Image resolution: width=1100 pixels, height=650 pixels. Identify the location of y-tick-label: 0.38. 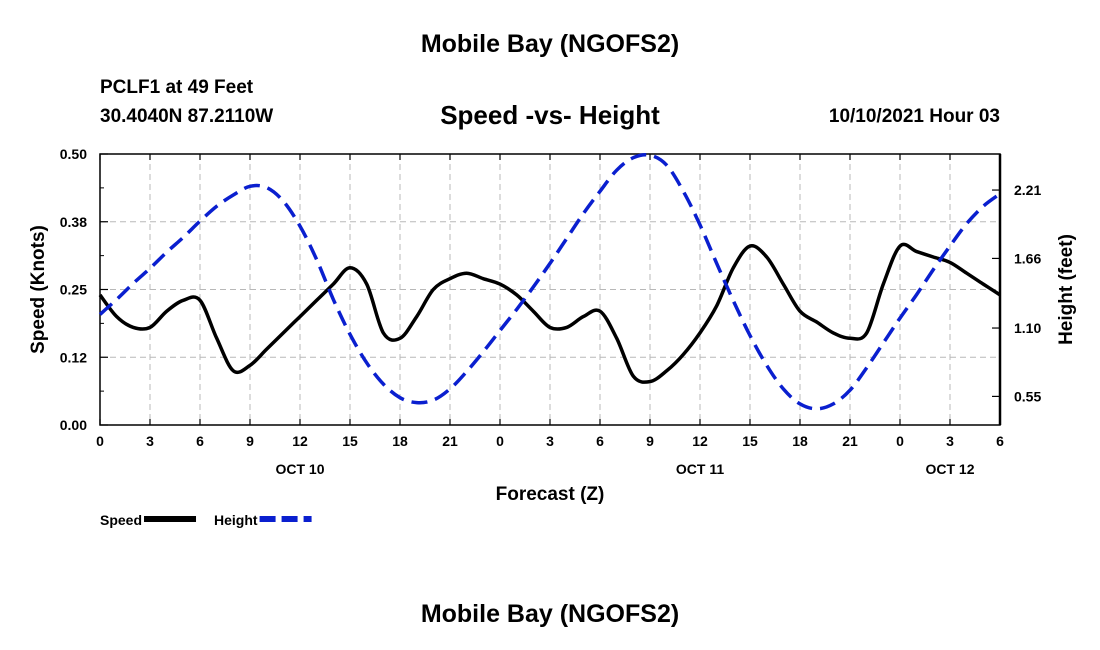
(73, 222).